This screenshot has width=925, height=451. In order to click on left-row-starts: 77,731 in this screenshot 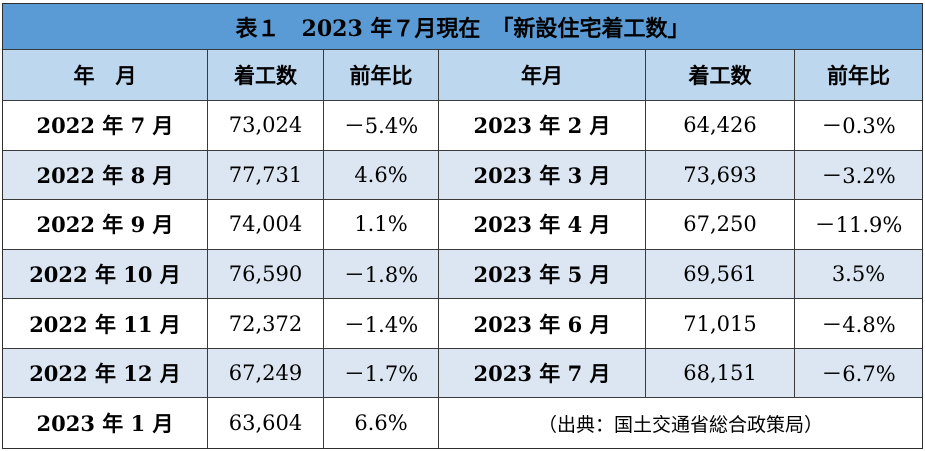, I will do `click(266, 175)`.